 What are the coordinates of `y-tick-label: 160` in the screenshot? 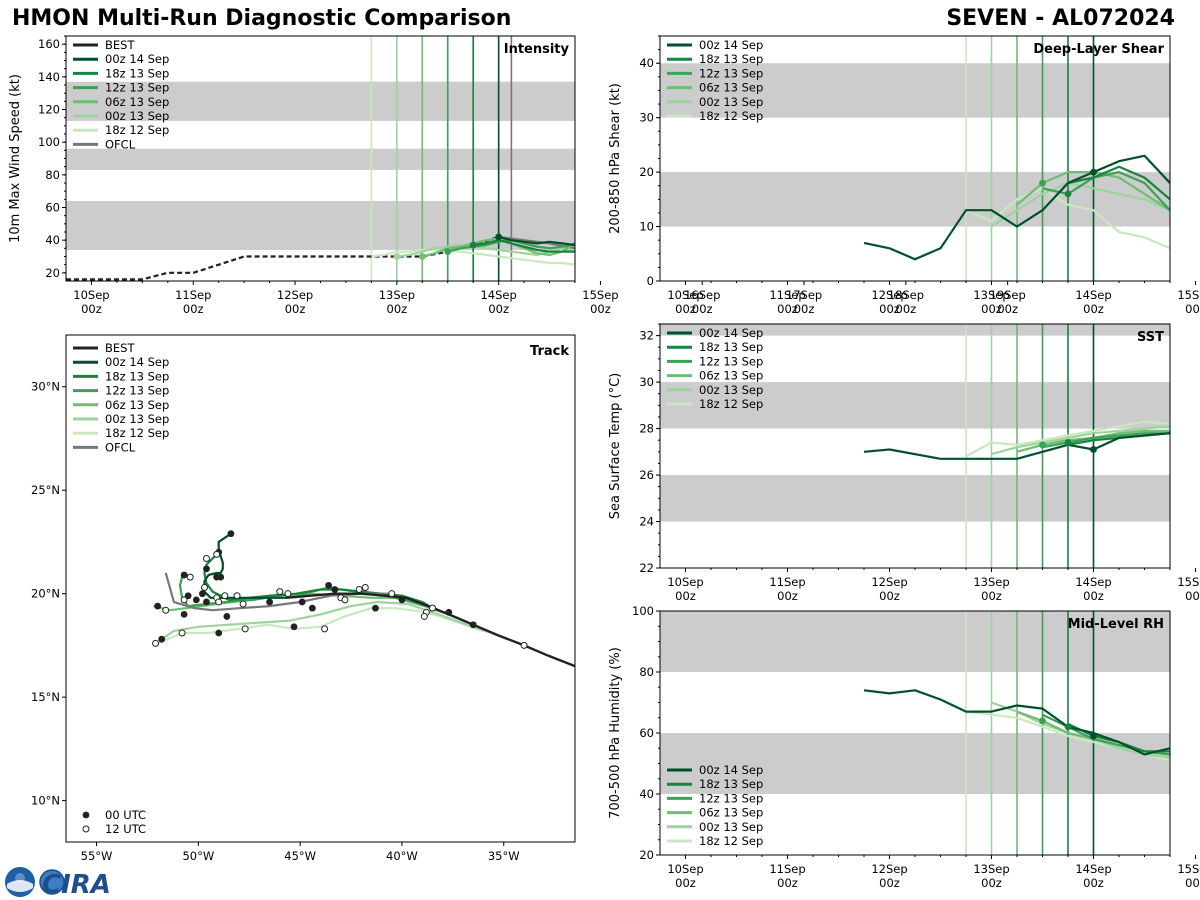 It's located at (49, 44).